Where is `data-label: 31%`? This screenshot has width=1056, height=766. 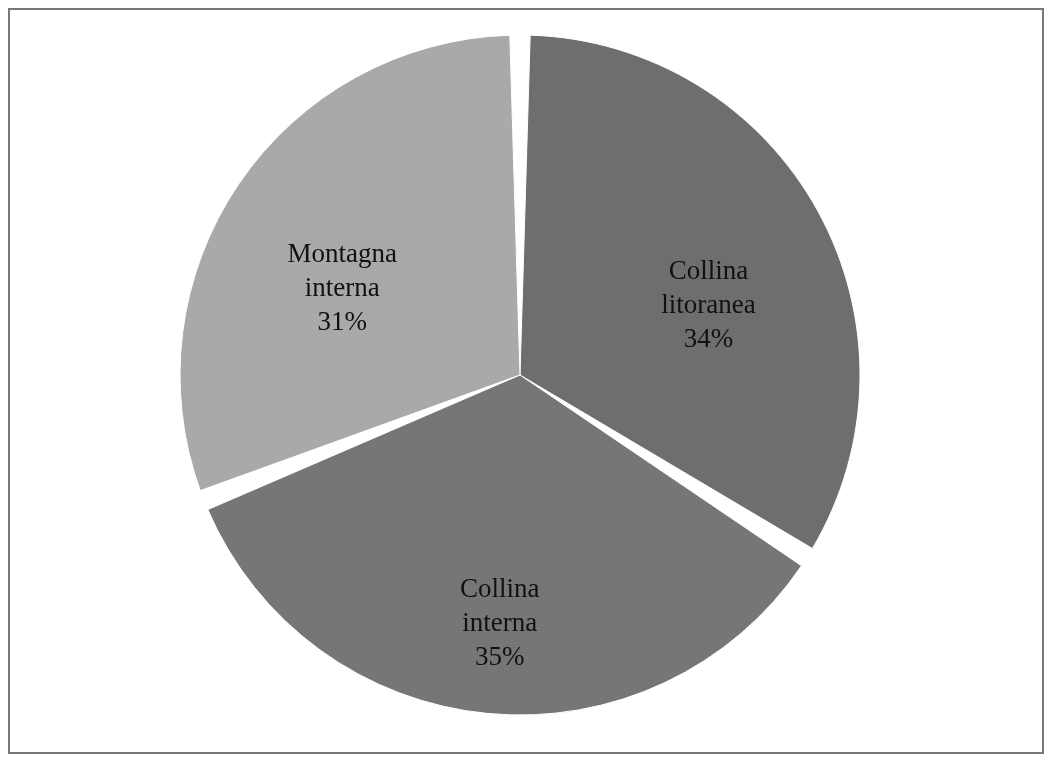 data-label: 31% is located at coordinates (342, 321).